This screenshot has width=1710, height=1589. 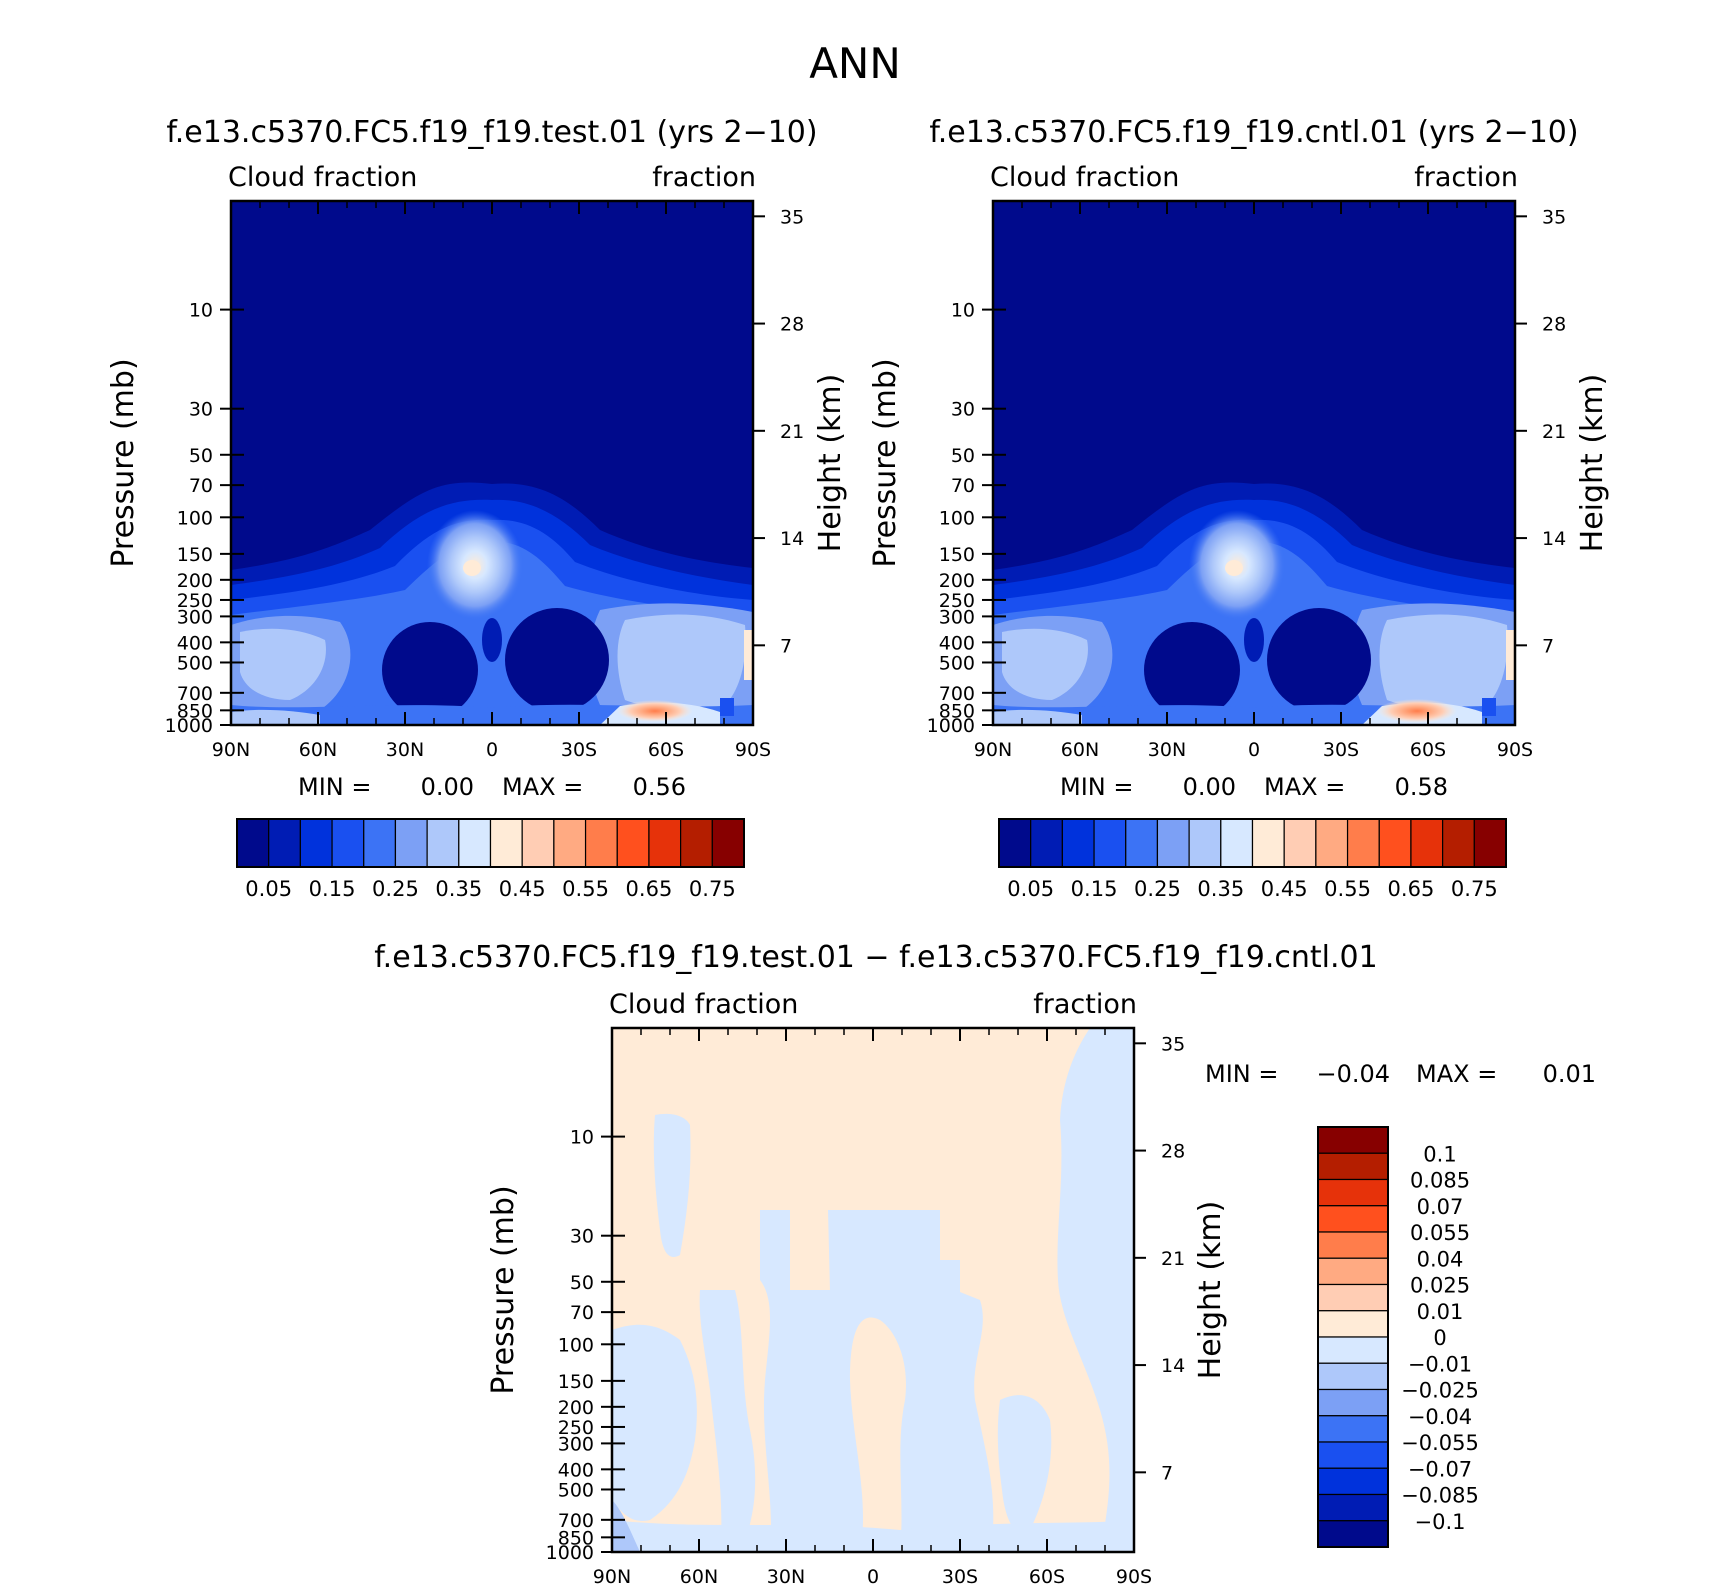 I want to click on panel-diff-field, so click(x=873, y=1290).